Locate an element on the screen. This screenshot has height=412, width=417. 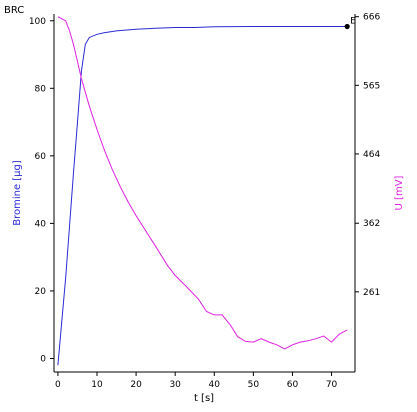
x-tick-label: 10 is located at coordinates (97, 385).